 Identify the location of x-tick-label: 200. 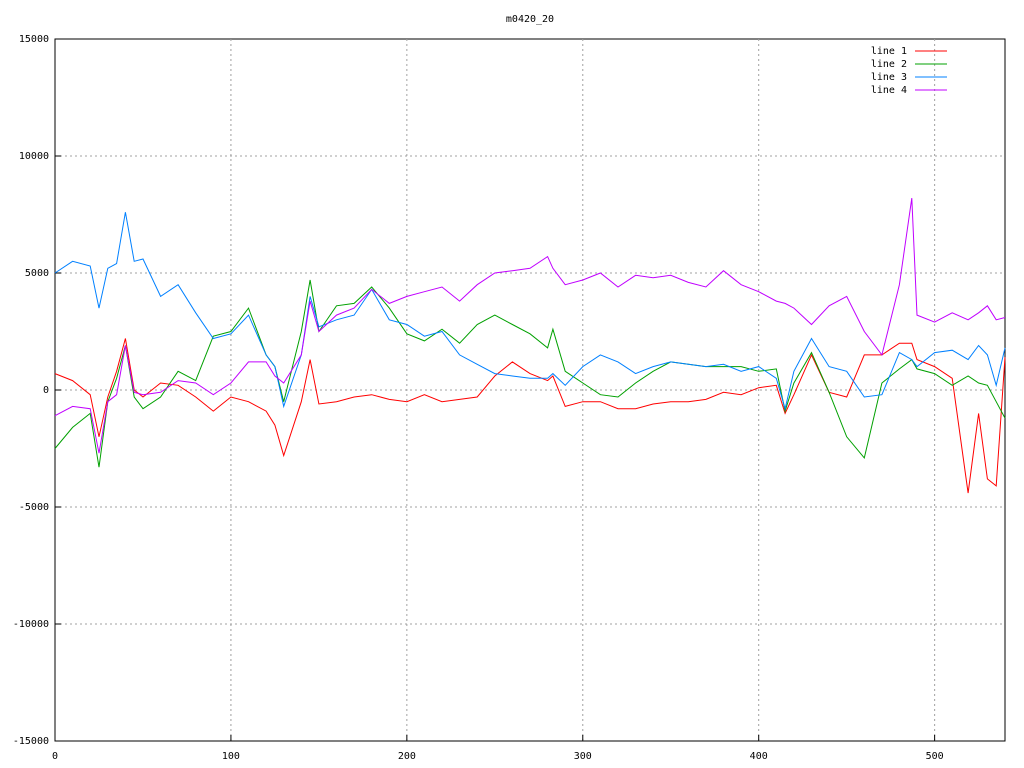
(407, 756).